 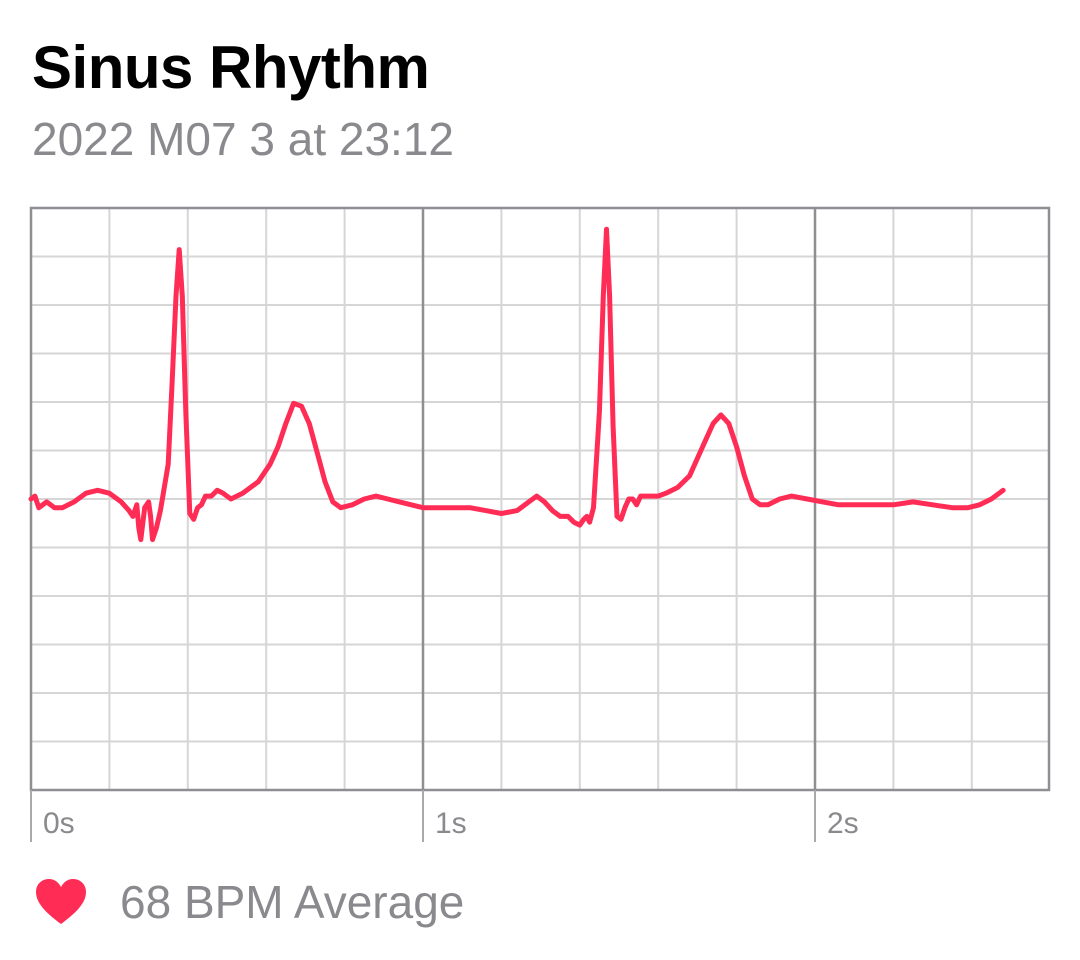 What do you see at coordinates (292, 902) in the screenshot?
I see `average-bpm-label: 68 BPM Average` at bounding box center [292, 902].